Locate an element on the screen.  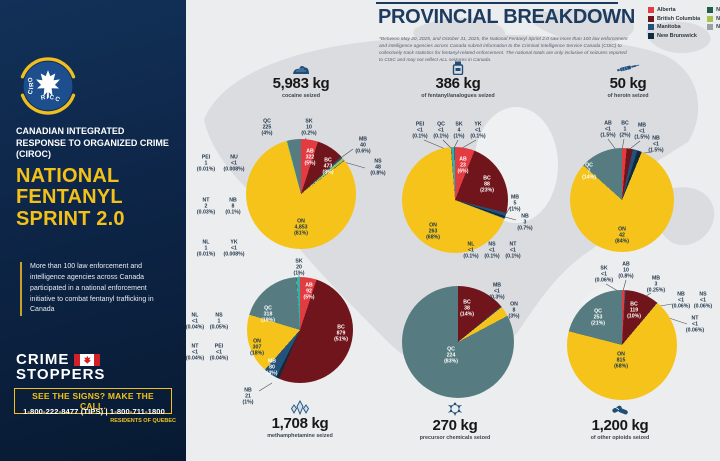
slice-label-meth-QC: QC 318 (19%) is located at coordinates (268, 315).